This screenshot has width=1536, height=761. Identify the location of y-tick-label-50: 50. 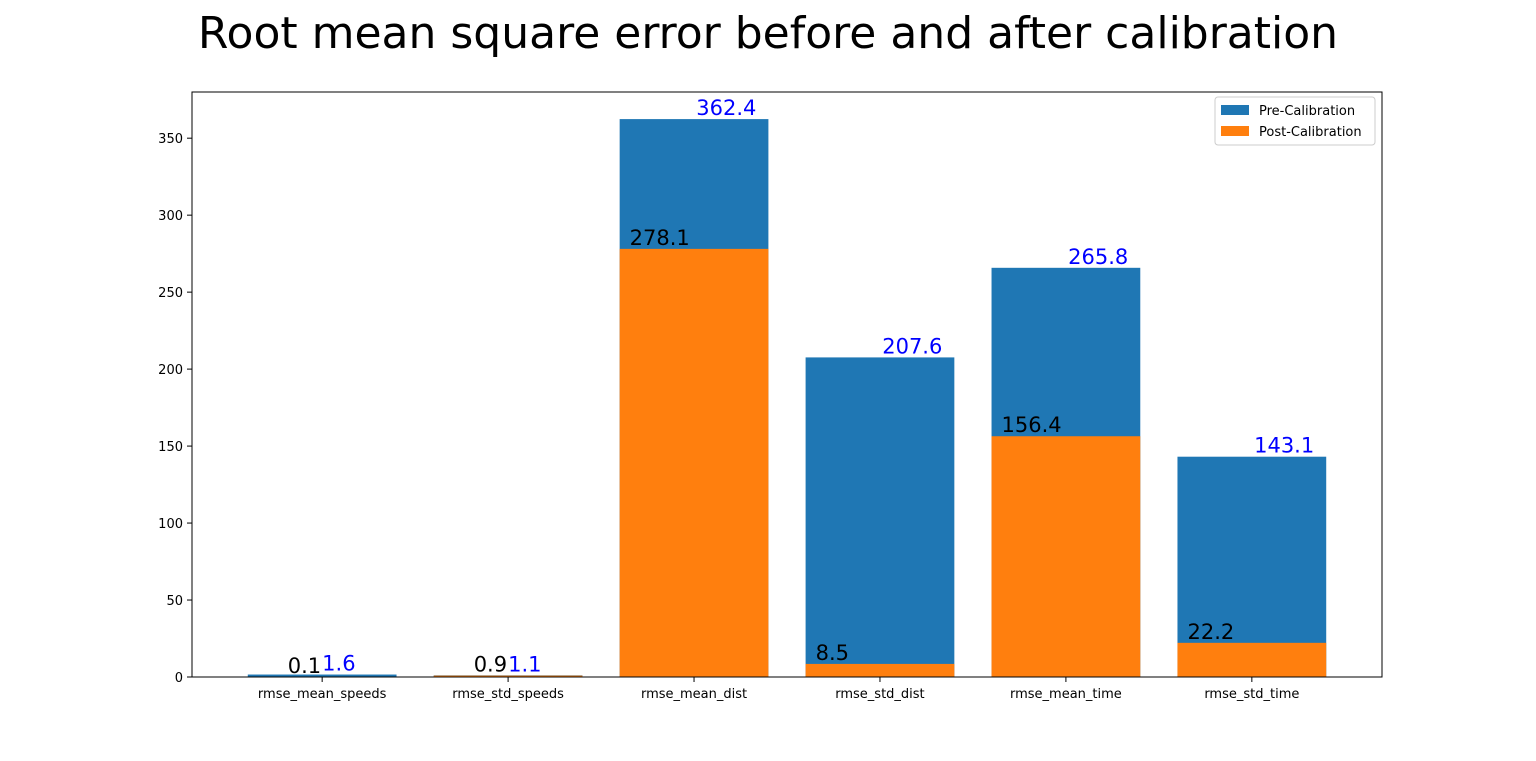
(174, 601).